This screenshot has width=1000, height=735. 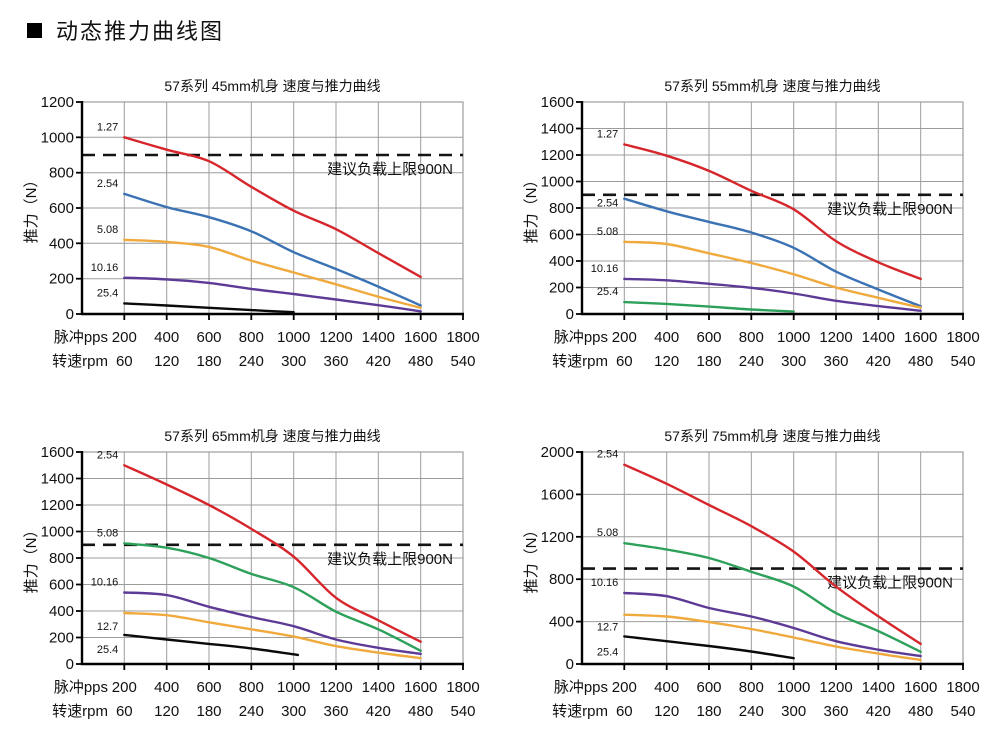 What do you see at coordinates (557, 155) in the screenshot?
I see `y-tick-label: 1200` at bounding box center [557, 155].